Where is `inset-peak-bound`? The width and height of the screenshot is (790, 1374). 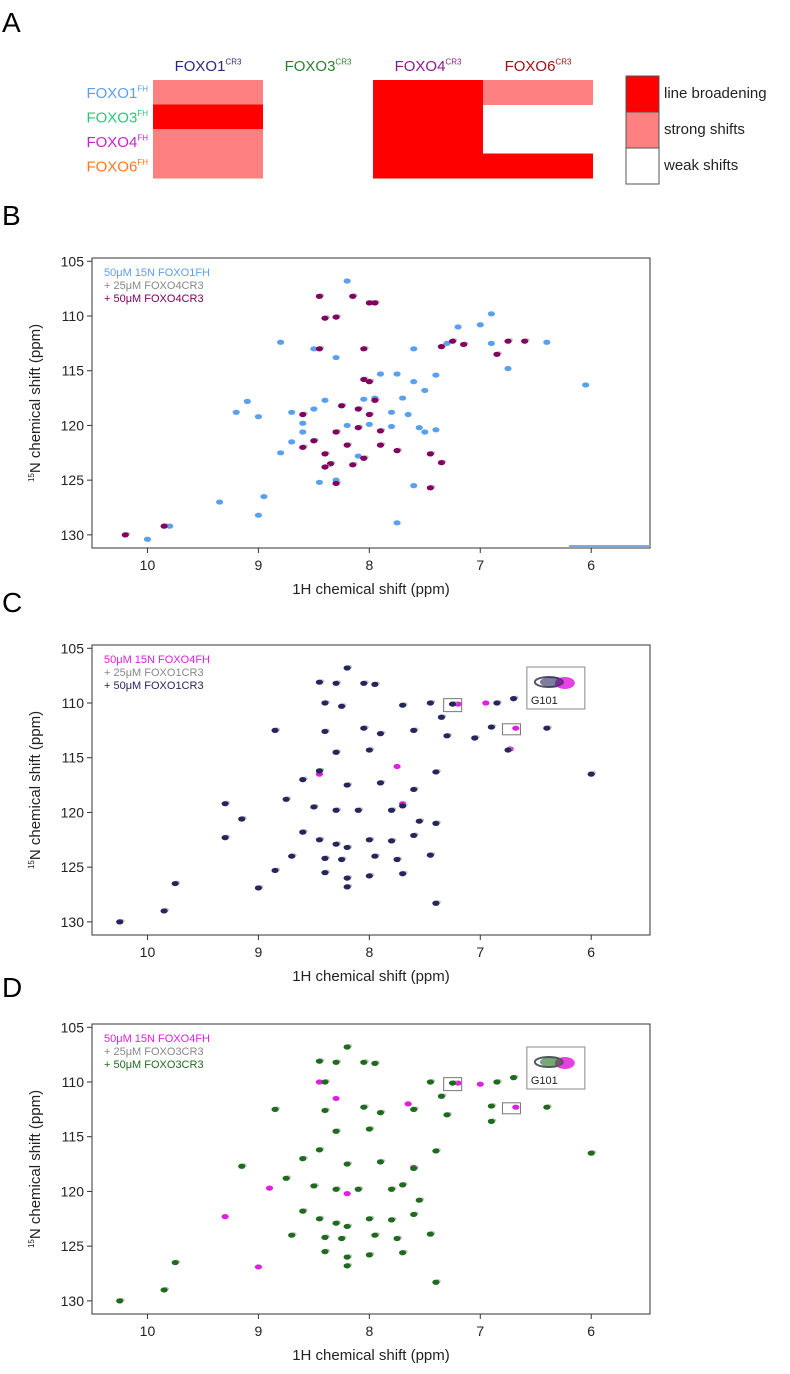
inset-peak-bound is located at coordinates (551, 682).